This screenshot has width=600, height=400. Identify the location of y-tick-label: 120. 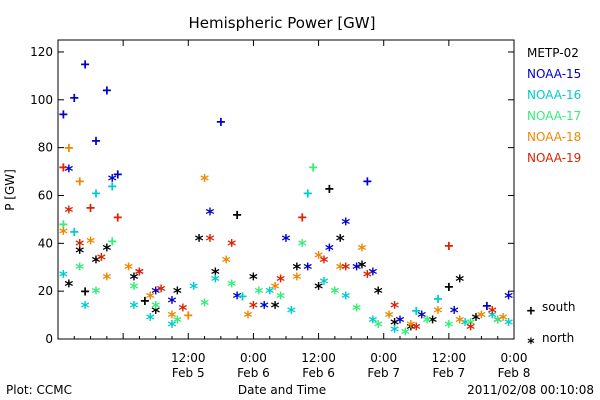
(41, 52).